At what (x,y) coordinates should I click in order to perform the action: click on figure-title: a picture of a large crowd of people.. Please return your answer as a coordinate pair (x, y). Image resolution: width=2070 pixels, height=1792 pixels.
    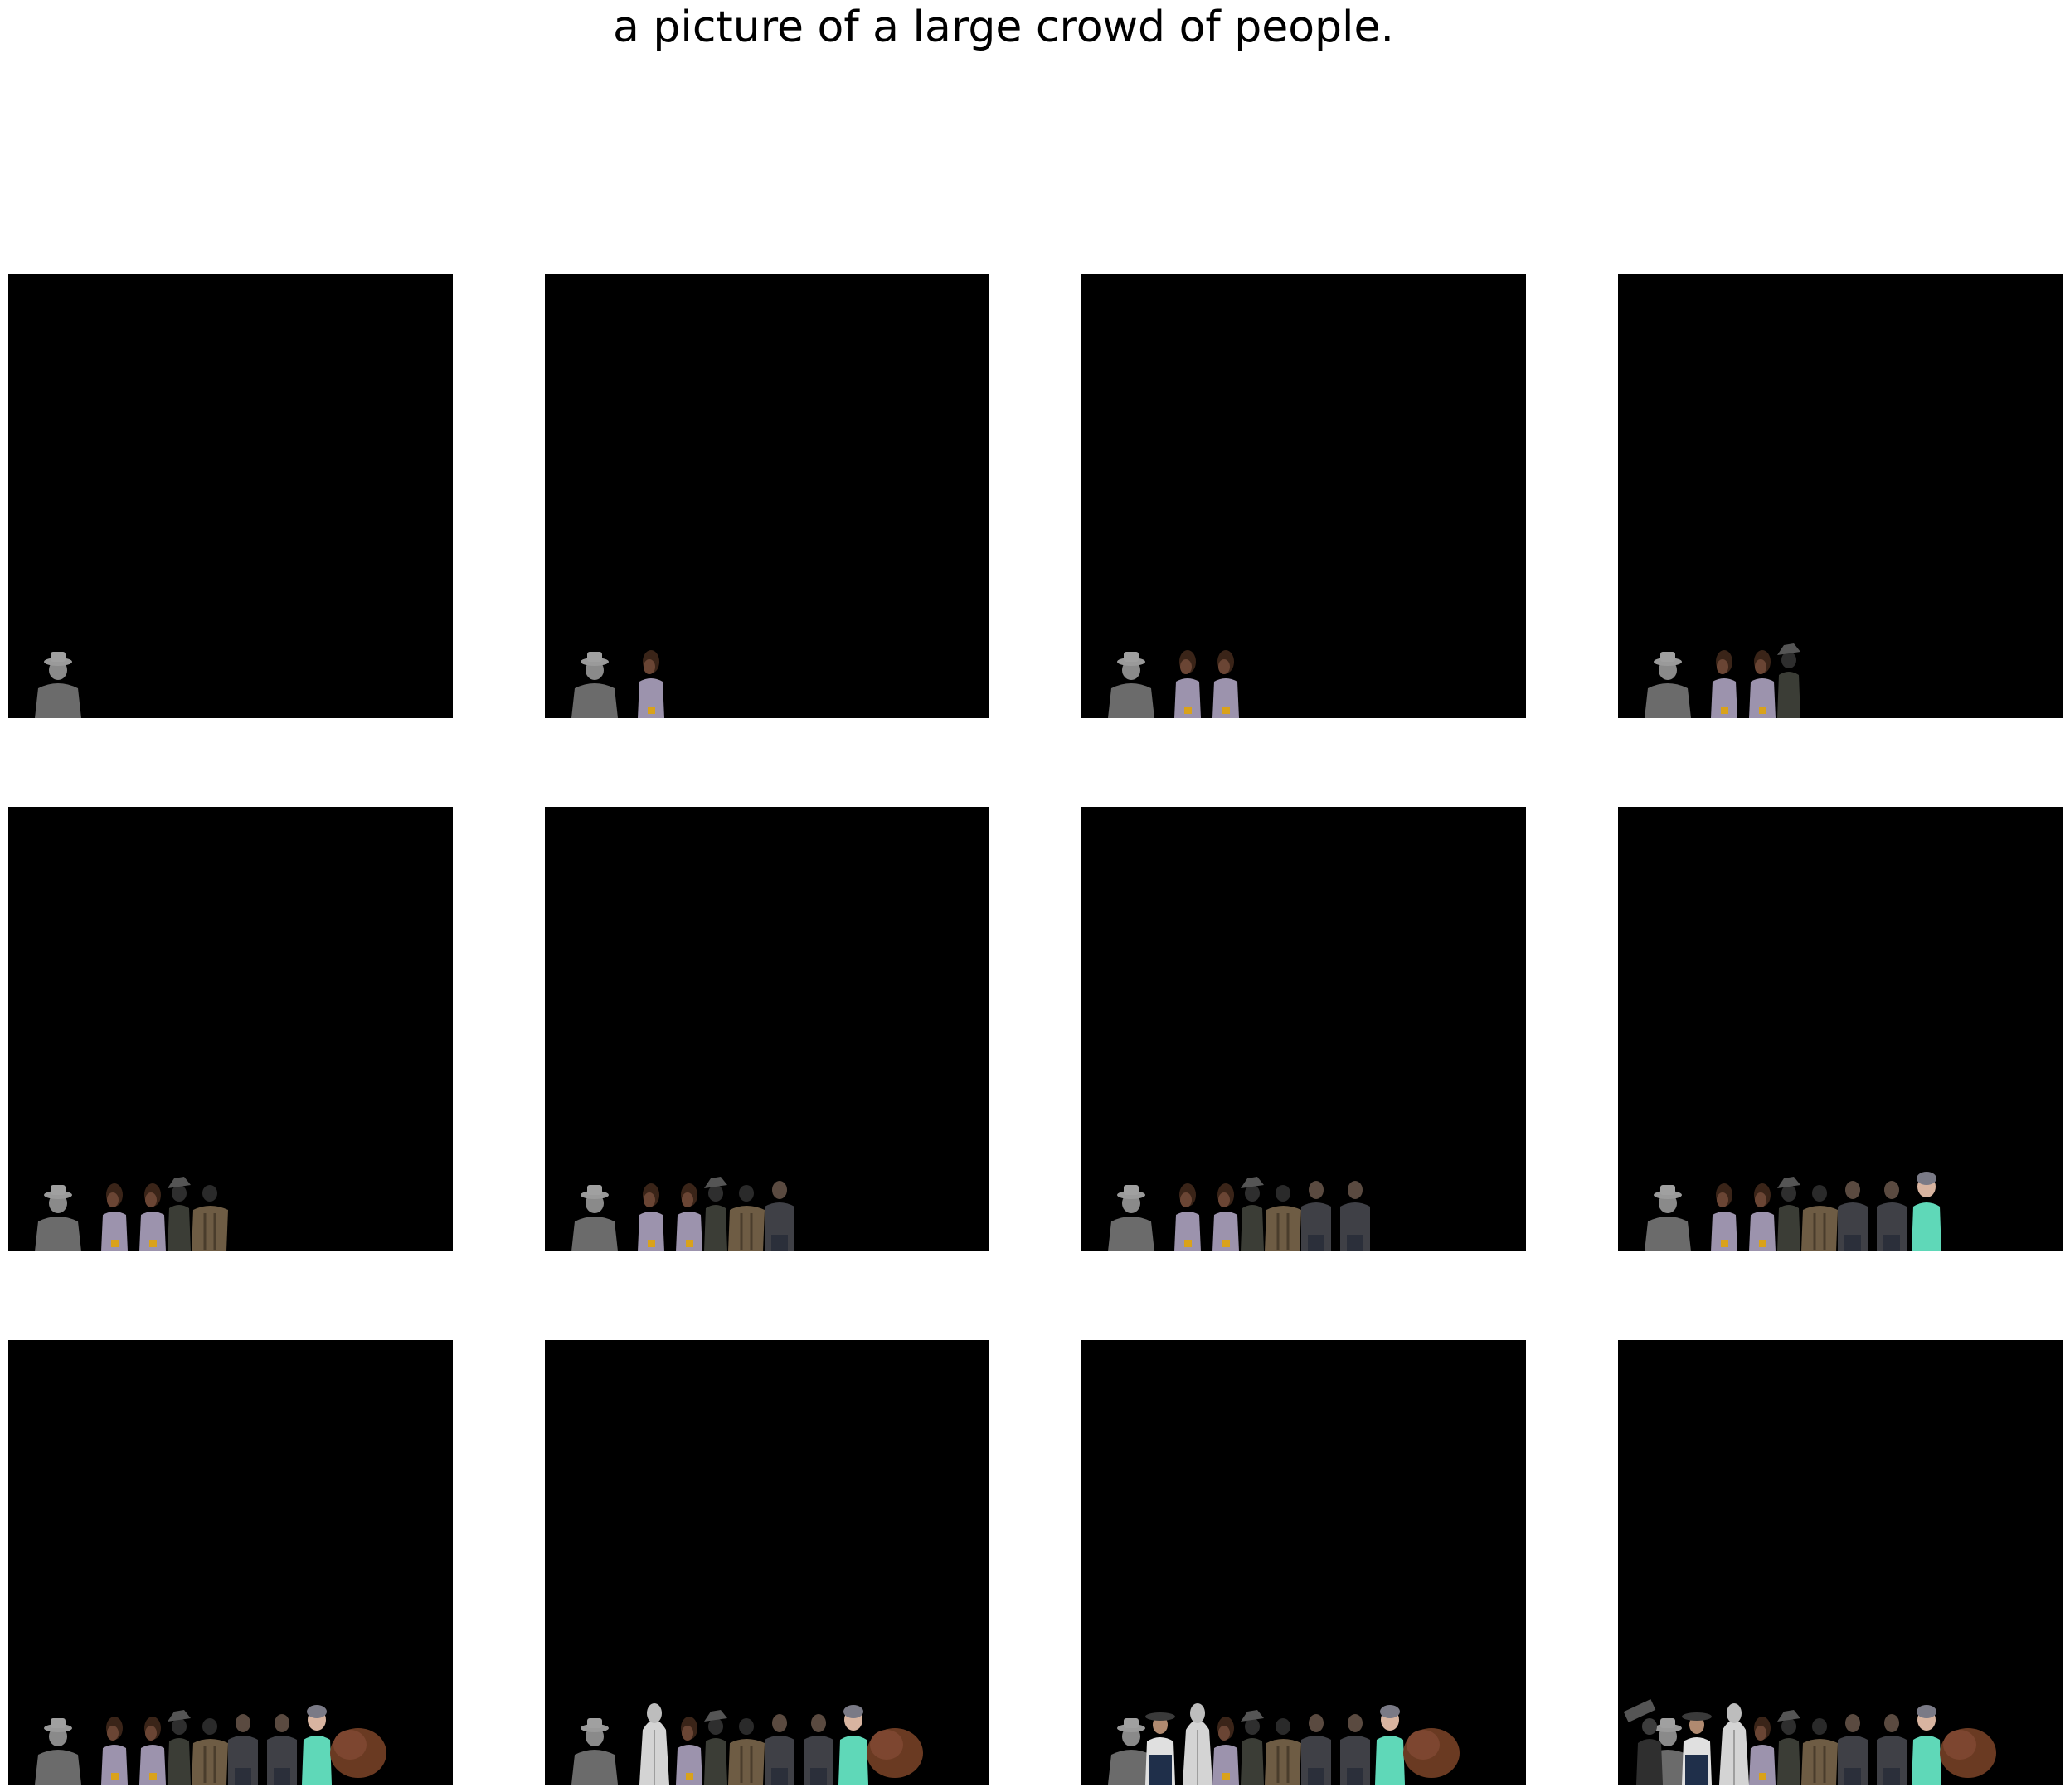
    Looking at the image, I should click on (1004, 27).